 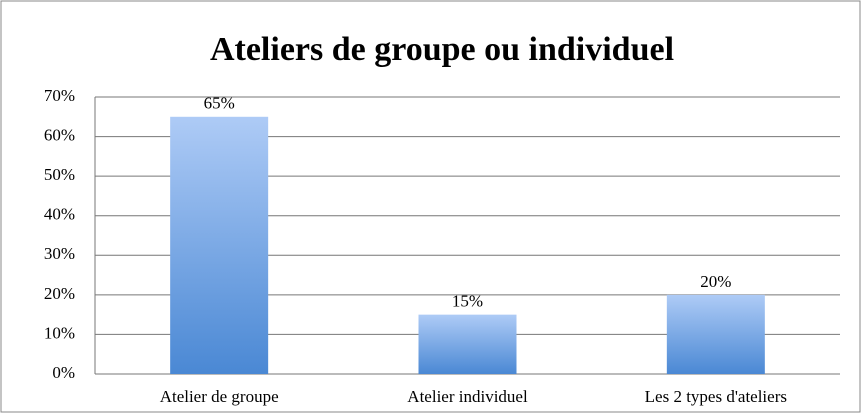 What do you see at coordinates (59, 174) in the screenshot?
I see `y-tick-label: 50%` at bounding box center [59, 174].